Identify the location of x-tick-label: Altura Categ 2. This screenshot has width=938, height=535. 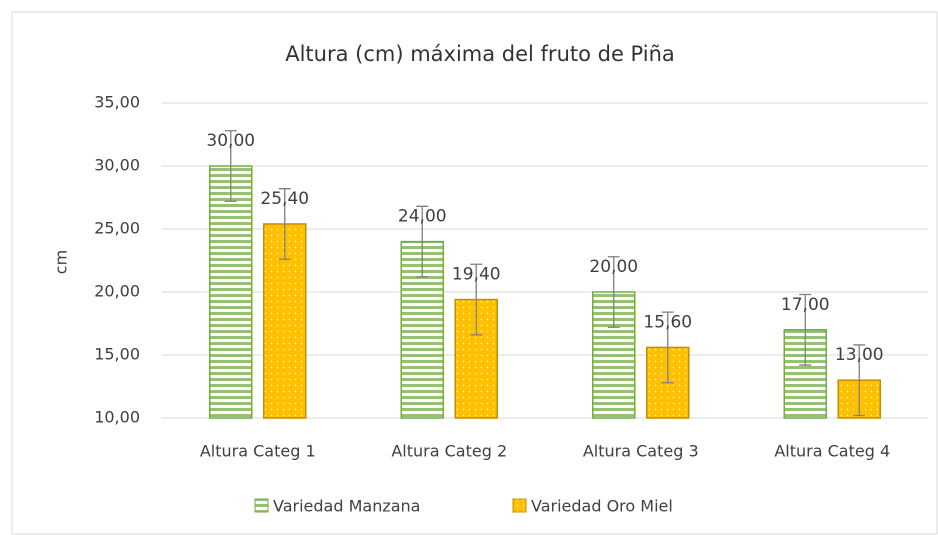
(449, 451).